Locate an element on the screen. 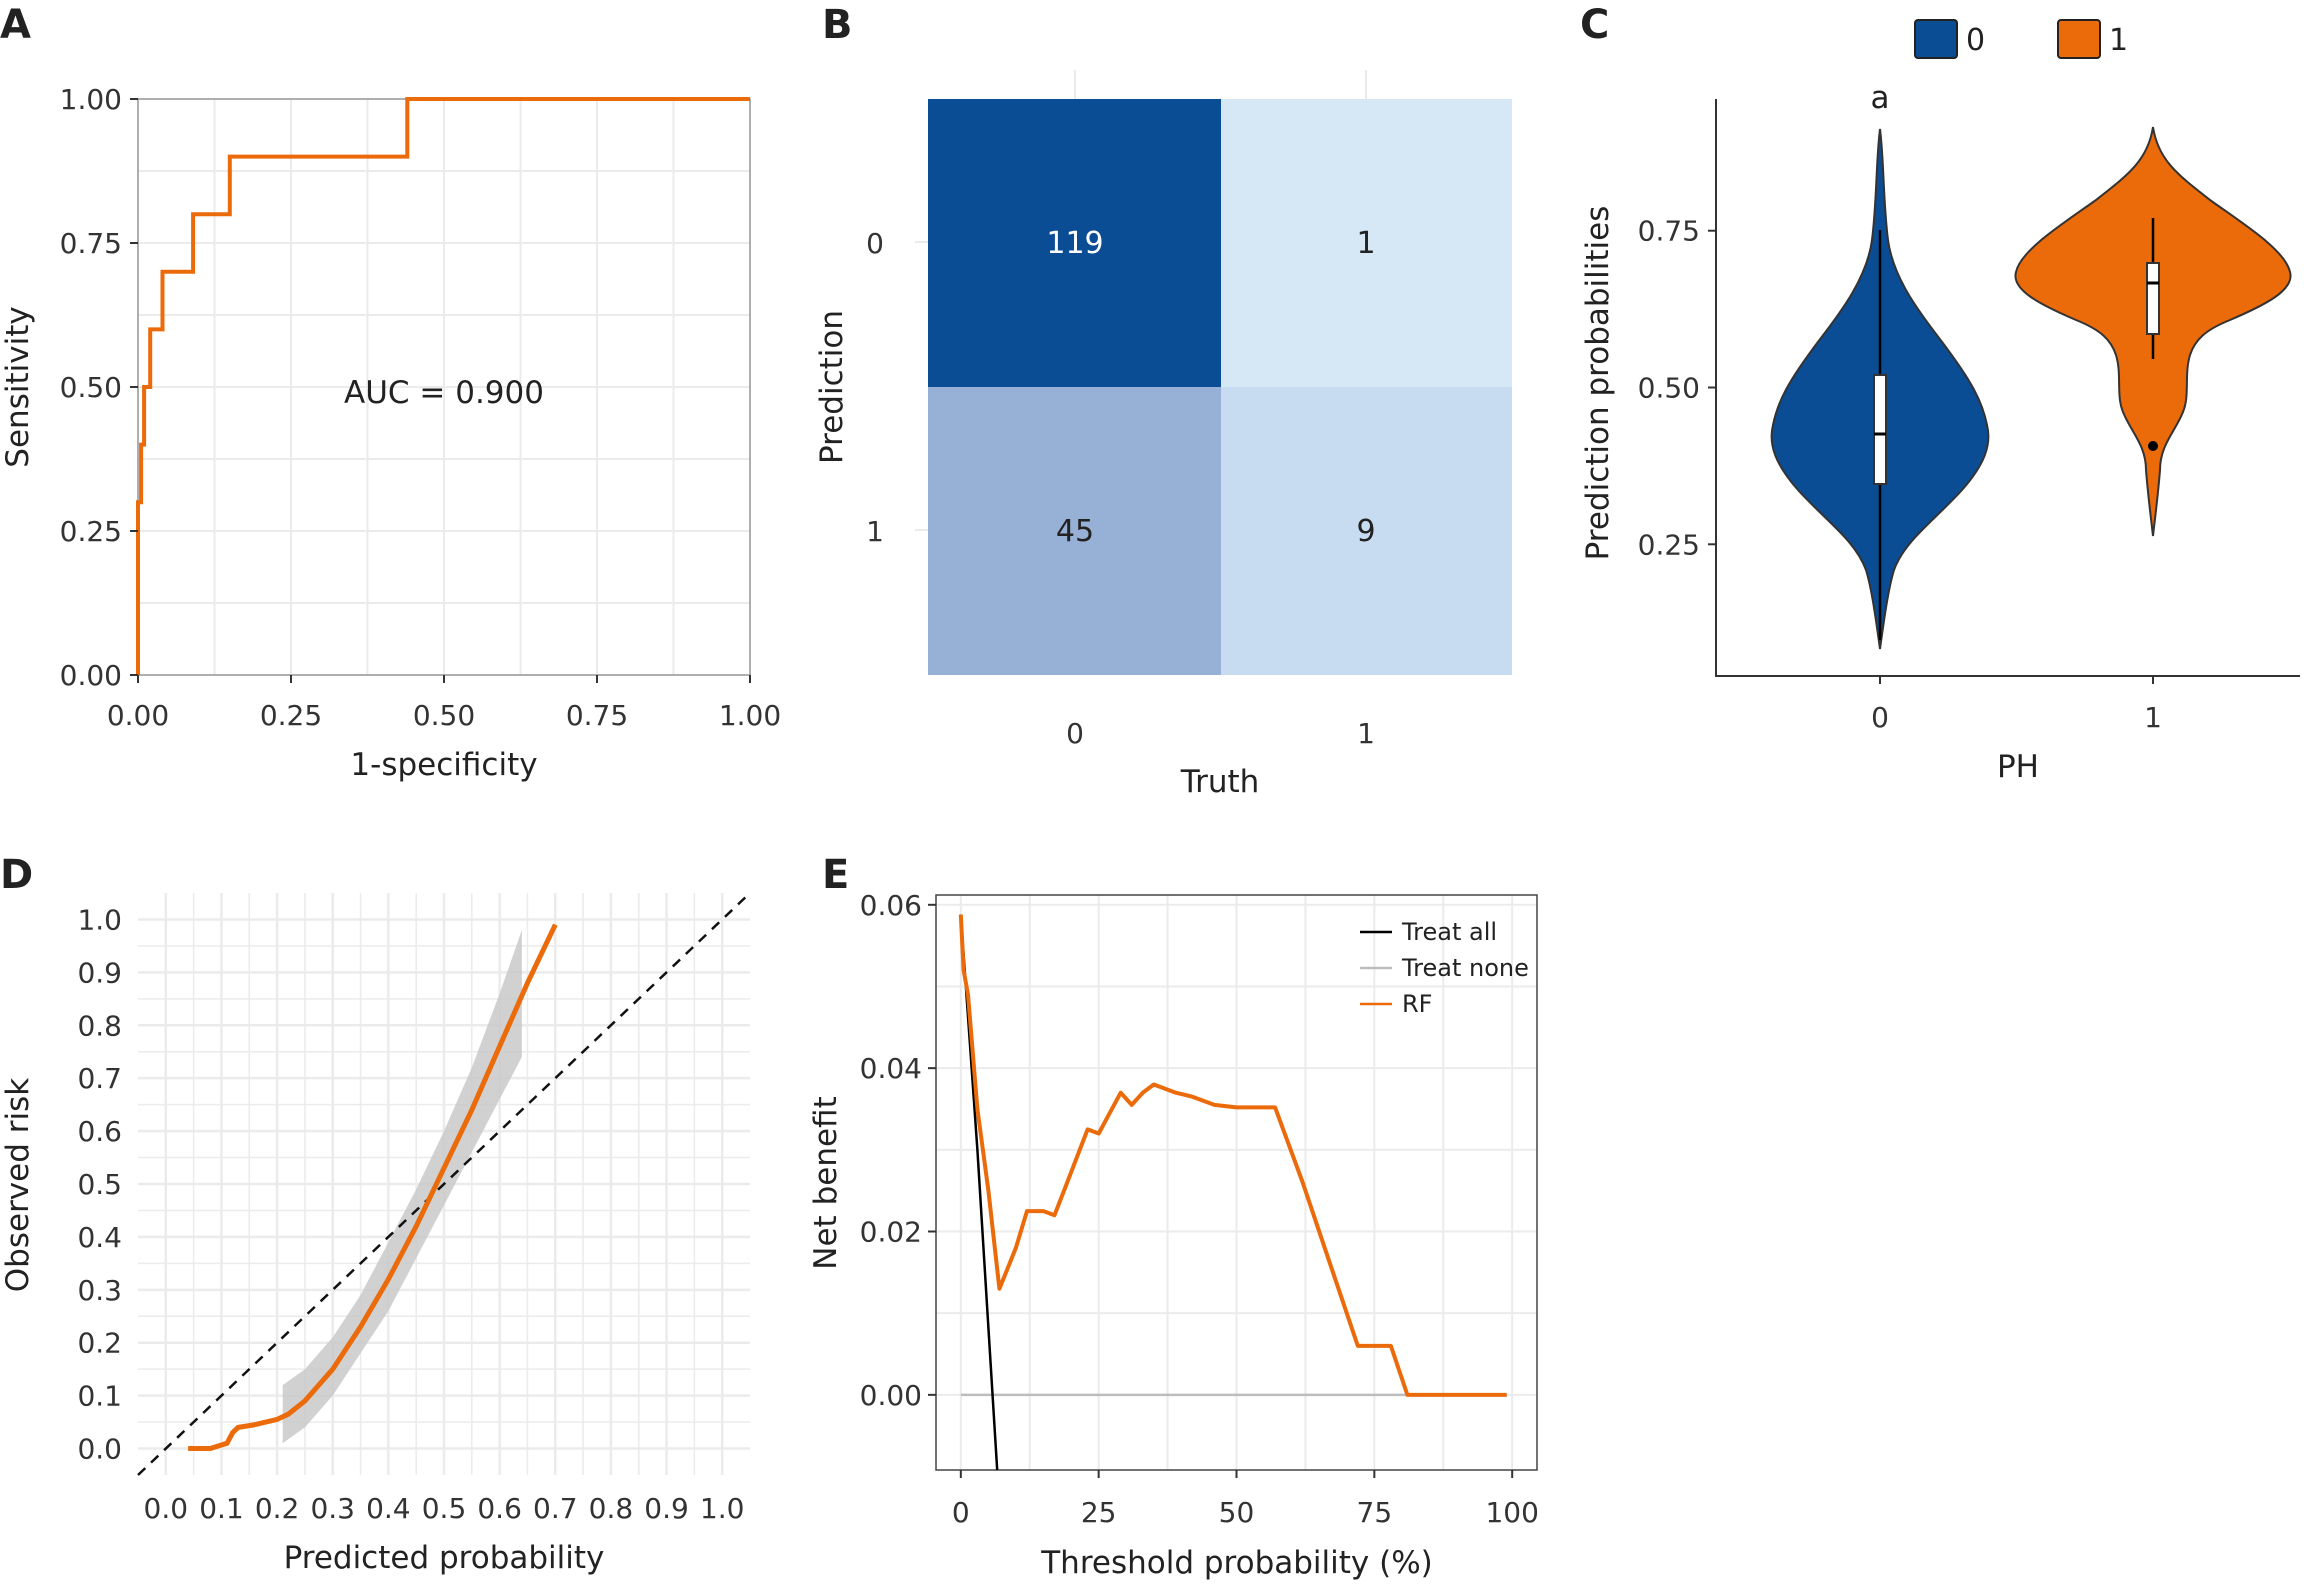 This screenshot has width=2314, height=1585. roc-x-tick-label: 0.50 is located at coordinates (444, 715).